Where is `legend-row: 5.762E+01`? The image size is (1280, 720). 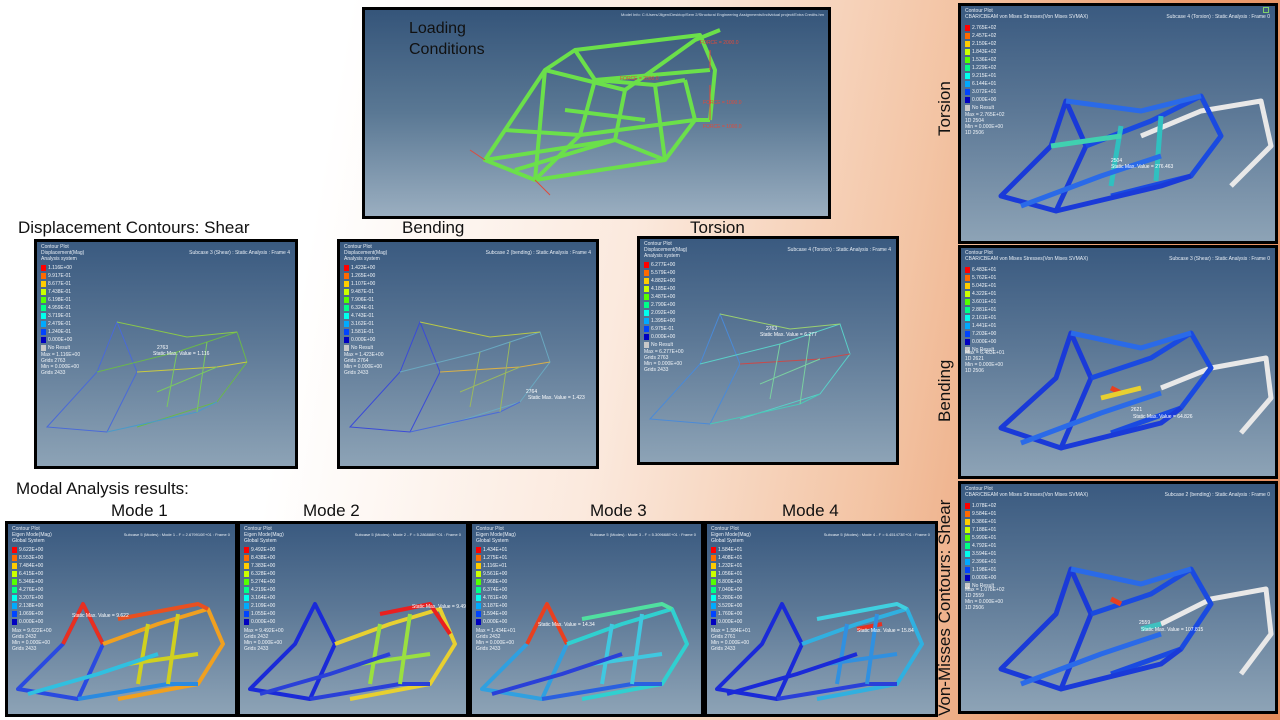 legend-row: 5.762E+01 is located at coordinates (980, 277).